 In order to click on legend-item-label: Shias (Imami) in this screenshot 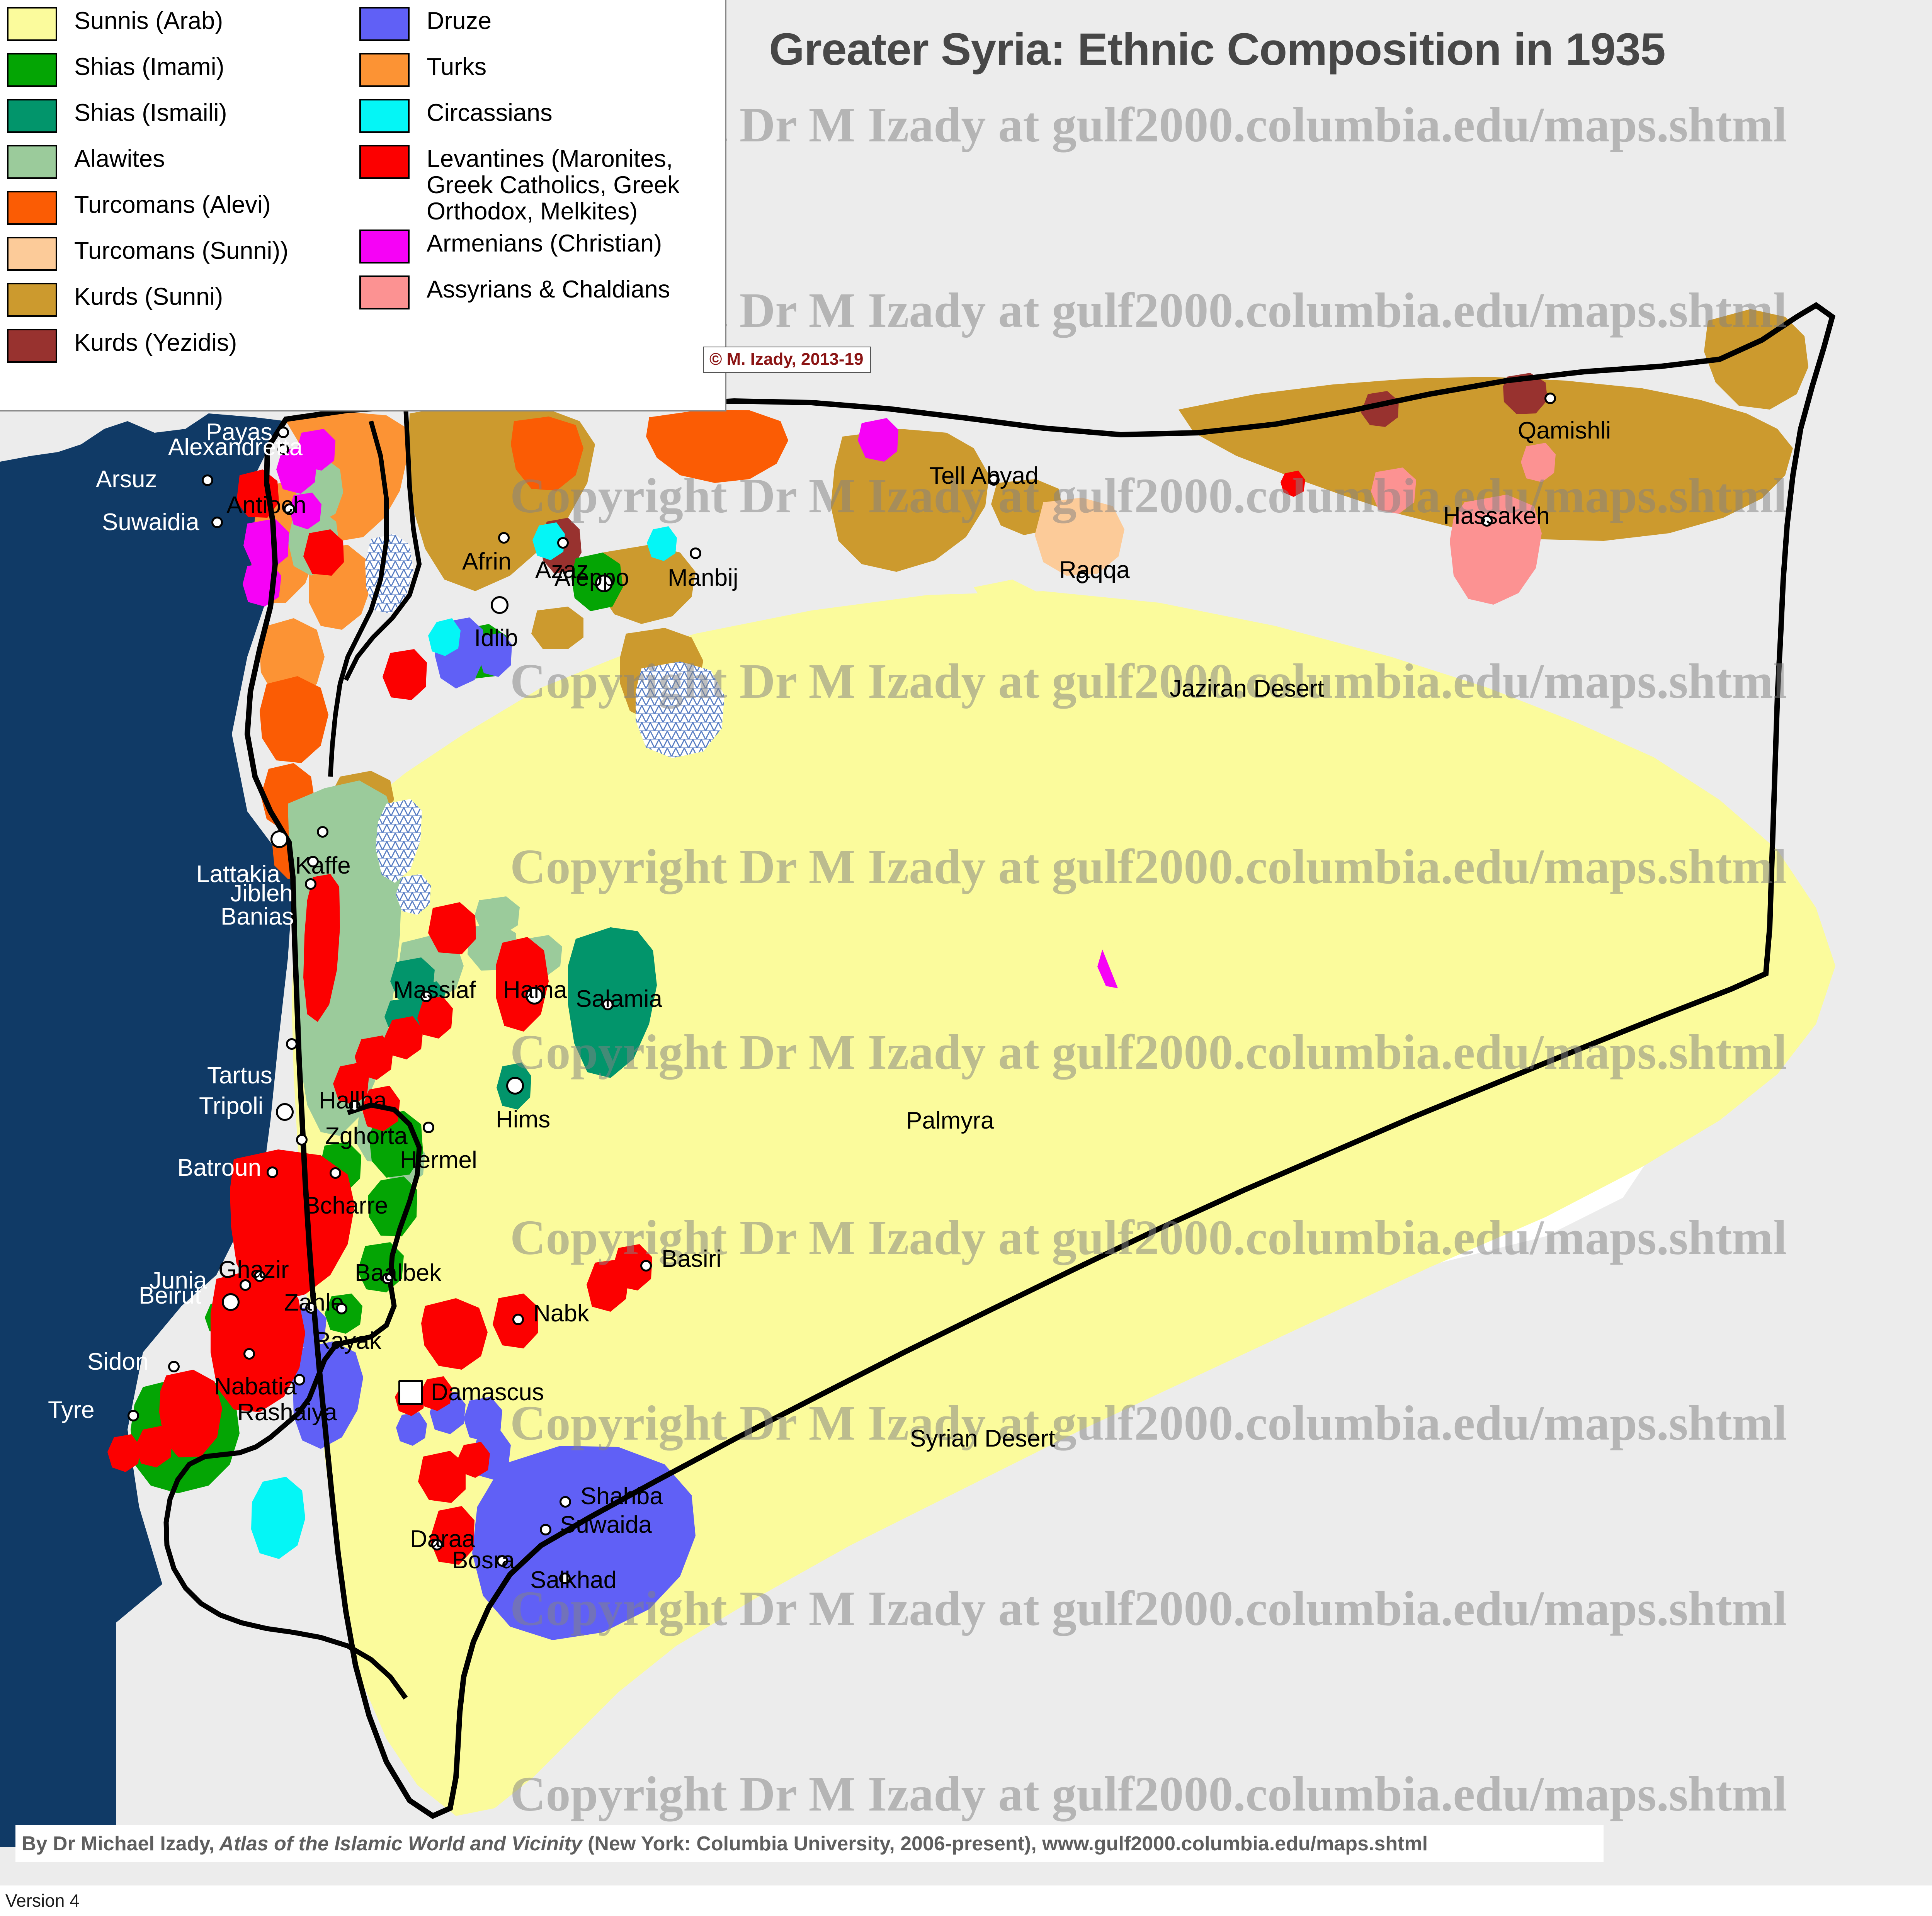, I will do `click(149, 66)`.